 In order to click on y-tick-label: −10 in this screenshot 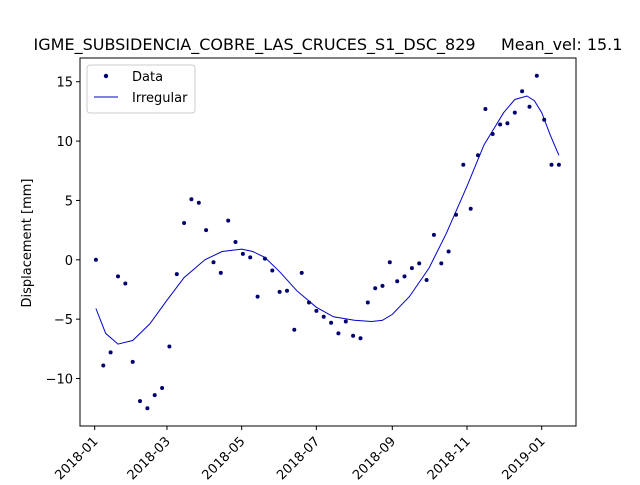, I will do `click(59, 380)`.